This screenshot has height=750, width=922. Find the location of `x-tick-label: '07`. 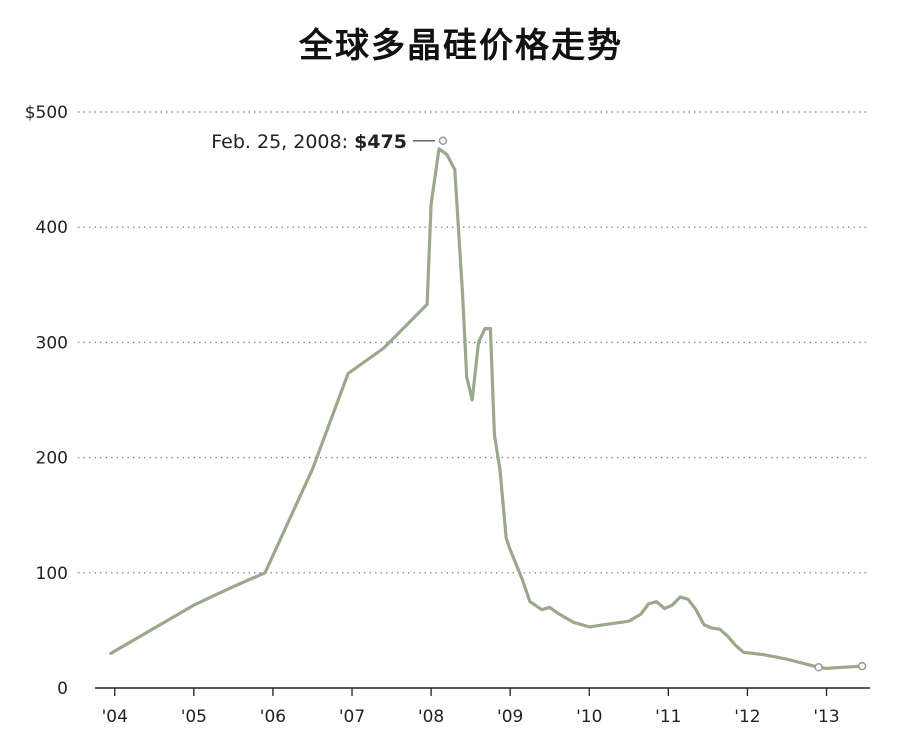

x-tick-label: '07 is located at coordinates (352, 717).